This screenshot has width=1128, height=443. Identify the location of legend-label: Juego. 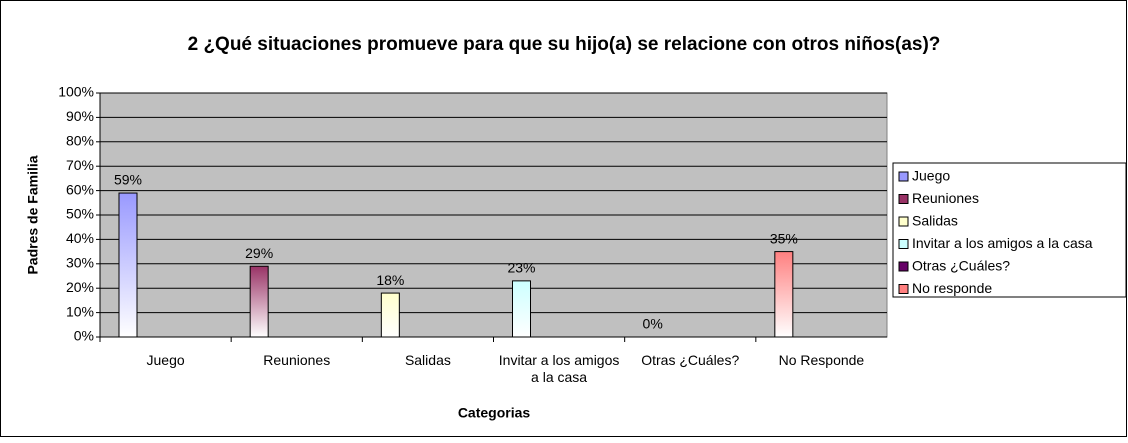
(931, 176).